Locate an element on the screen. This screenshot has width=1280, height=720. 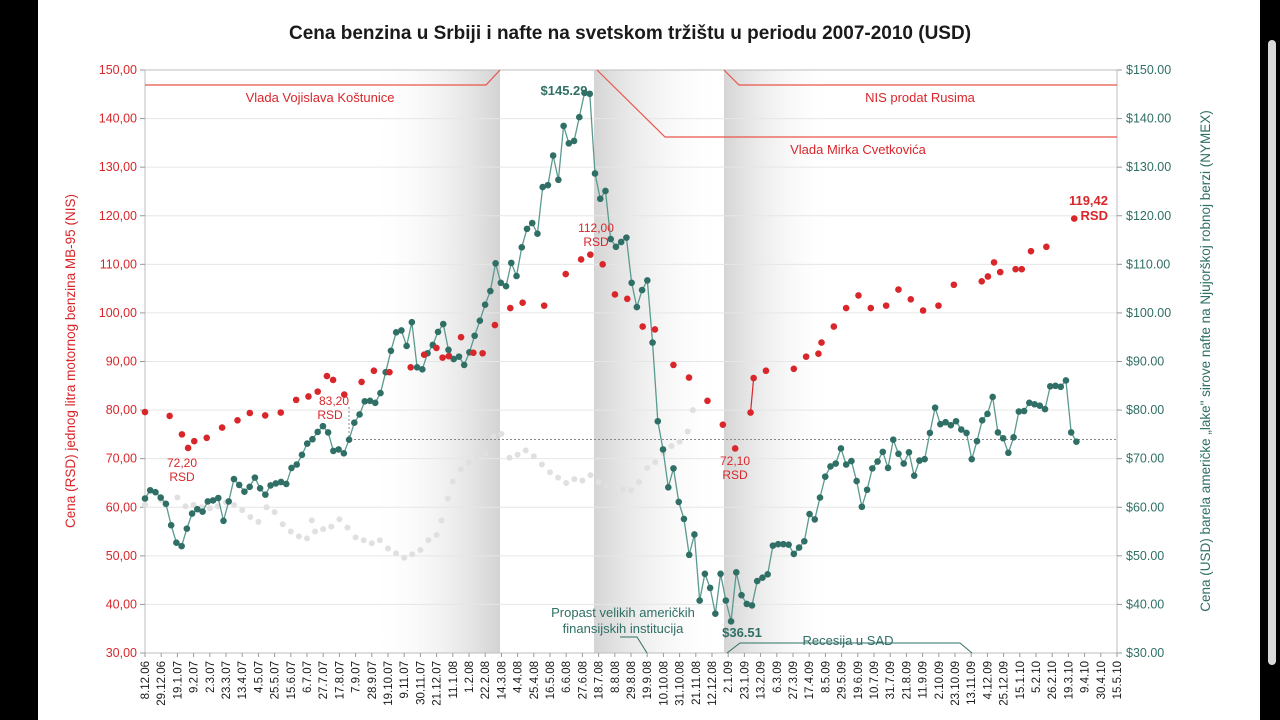
x-tick-label: 31.7.09 is located at coordinates (891, 680).